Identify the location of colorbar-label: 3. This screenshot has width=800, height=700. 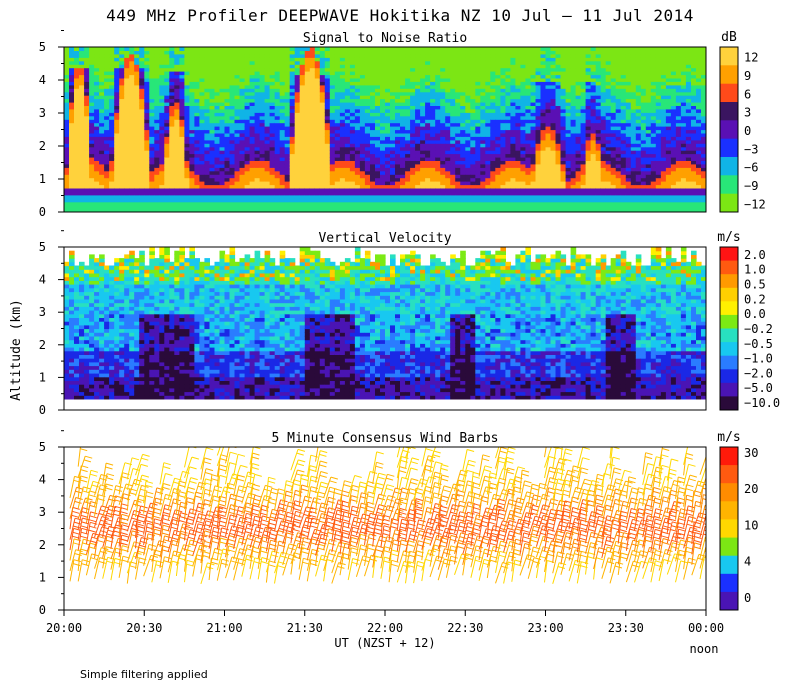
(747, 113).